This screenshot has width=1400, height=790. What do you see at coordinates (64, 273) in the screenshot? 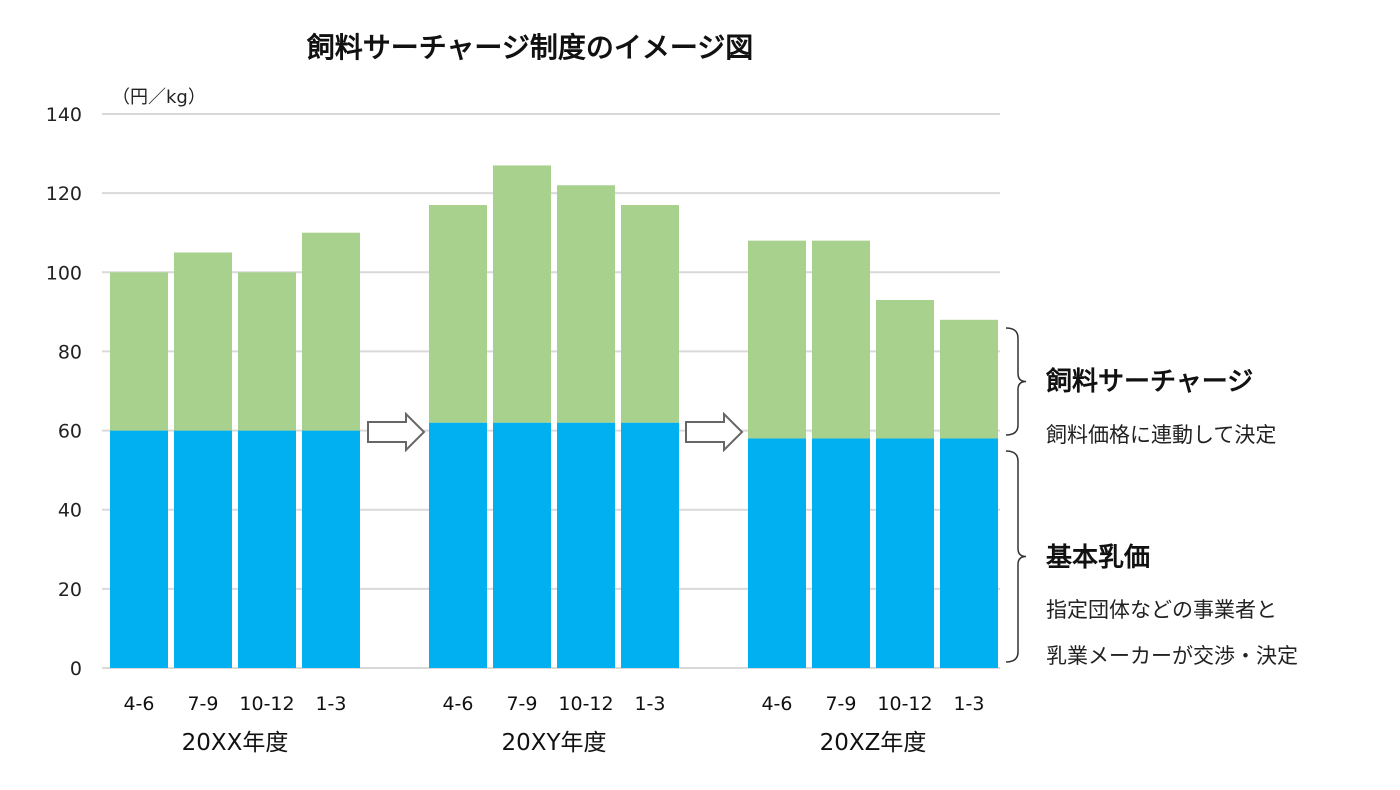
I see `y-tick-label: 100` at bounding box center [64, 273].